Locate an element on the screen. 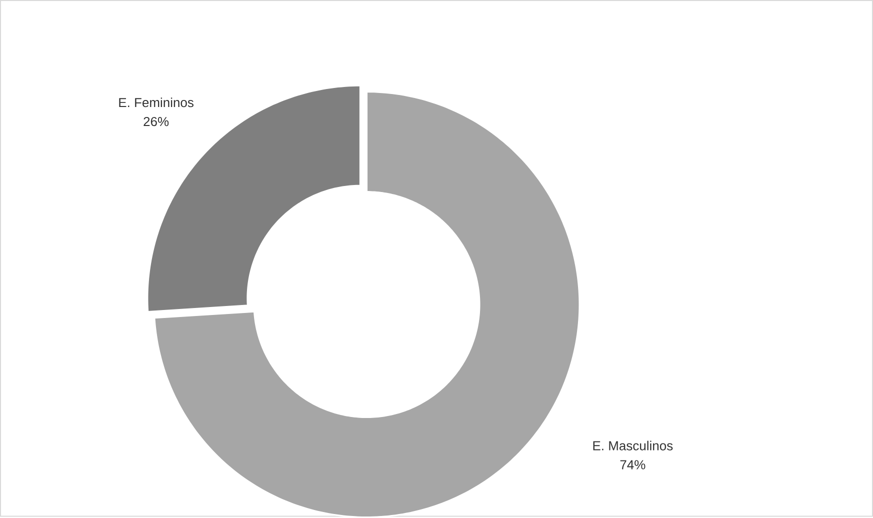 The width and height of the screenshot is (873, 518). slice-label: E. Femininos is located at coordinates (156, 103).